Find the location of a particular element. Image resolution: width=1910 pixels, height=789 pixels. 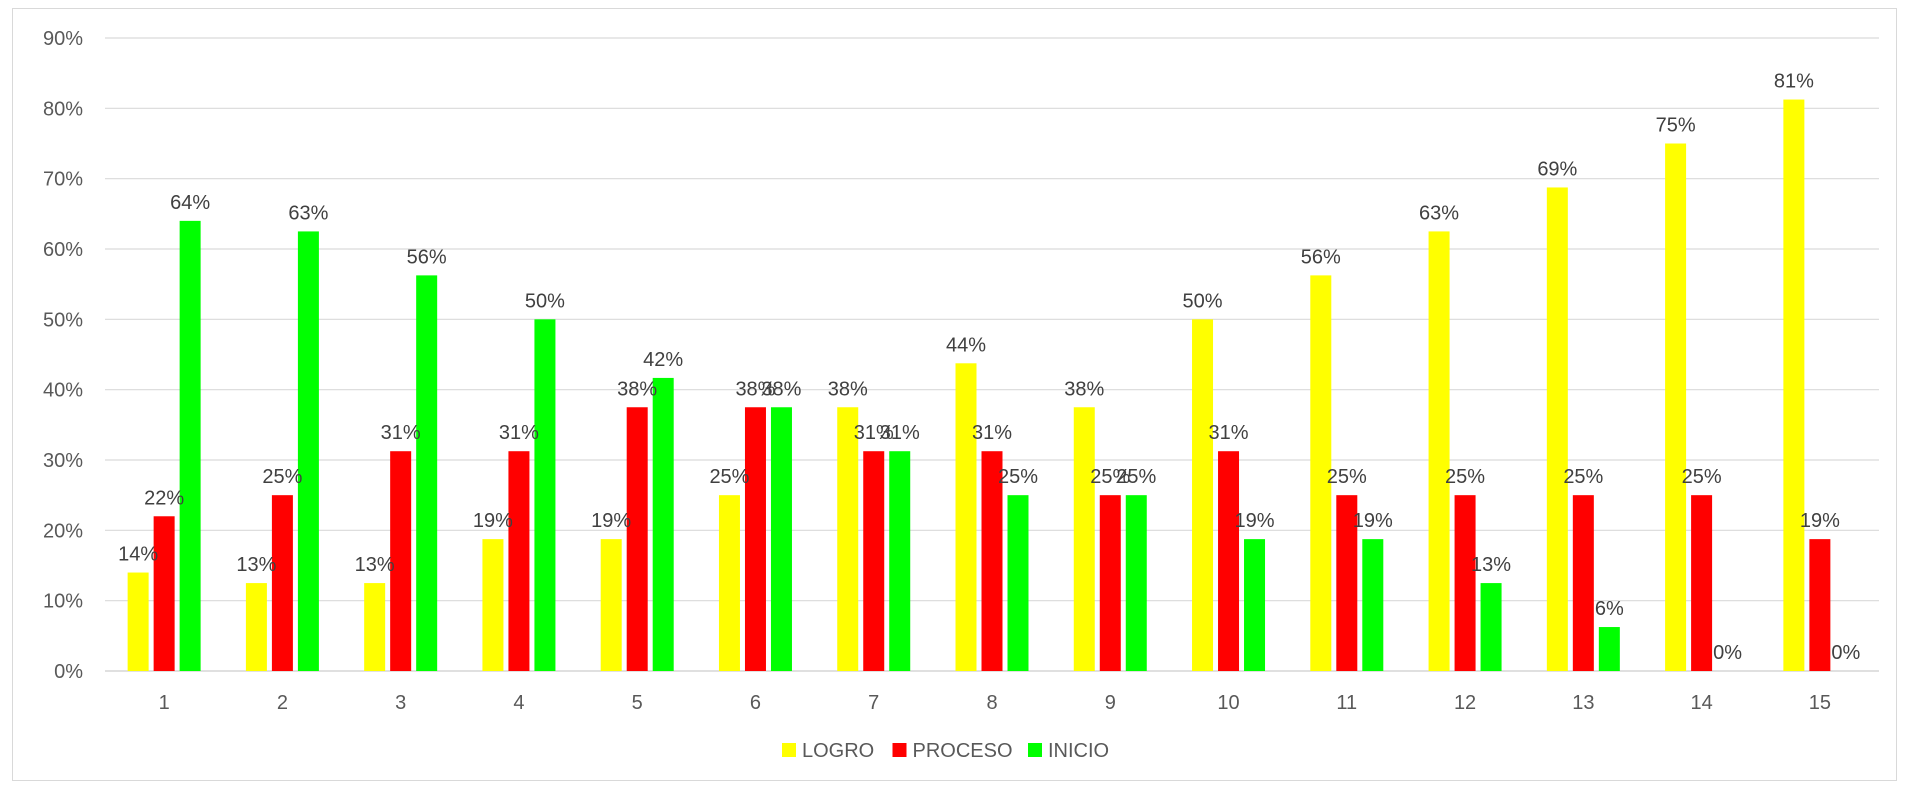

y-tick-label: 50% is located at coordinates (63, 320).